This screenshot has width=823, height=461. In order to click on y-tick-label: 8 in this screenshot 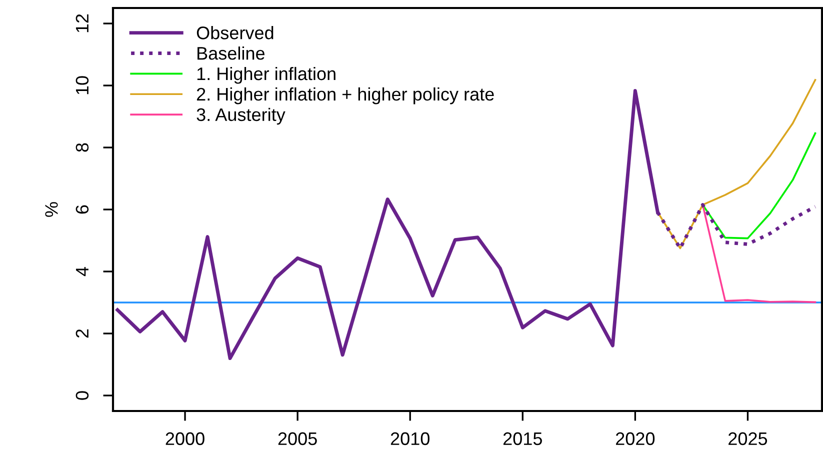, I will do `click(82, 147)`.